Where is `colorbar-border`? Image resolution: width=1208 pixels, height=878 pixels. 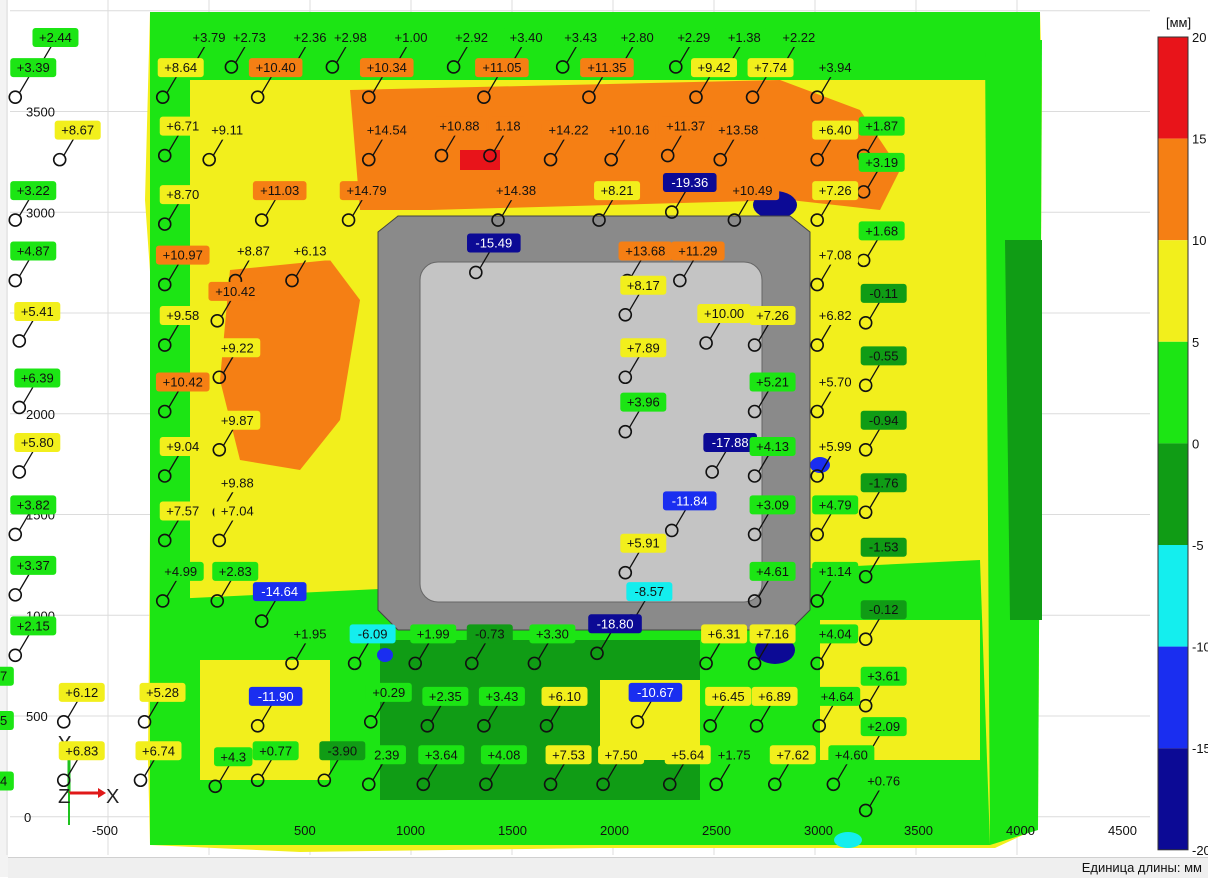
colorbar-border is located at coordinates (1173, 443).